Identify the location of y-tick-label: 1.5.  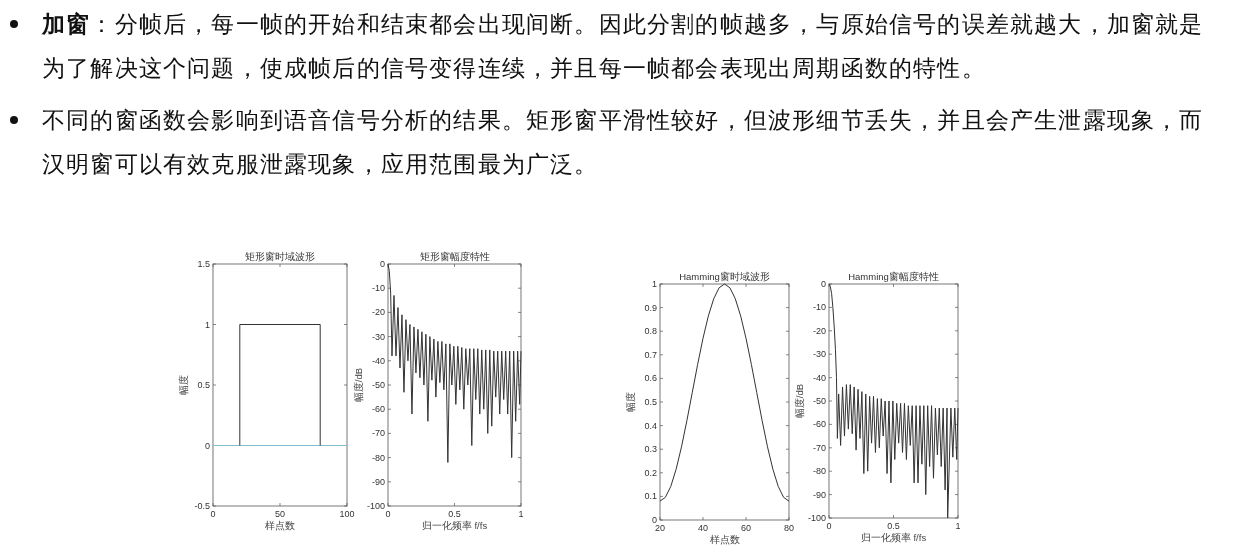
(203, 264).